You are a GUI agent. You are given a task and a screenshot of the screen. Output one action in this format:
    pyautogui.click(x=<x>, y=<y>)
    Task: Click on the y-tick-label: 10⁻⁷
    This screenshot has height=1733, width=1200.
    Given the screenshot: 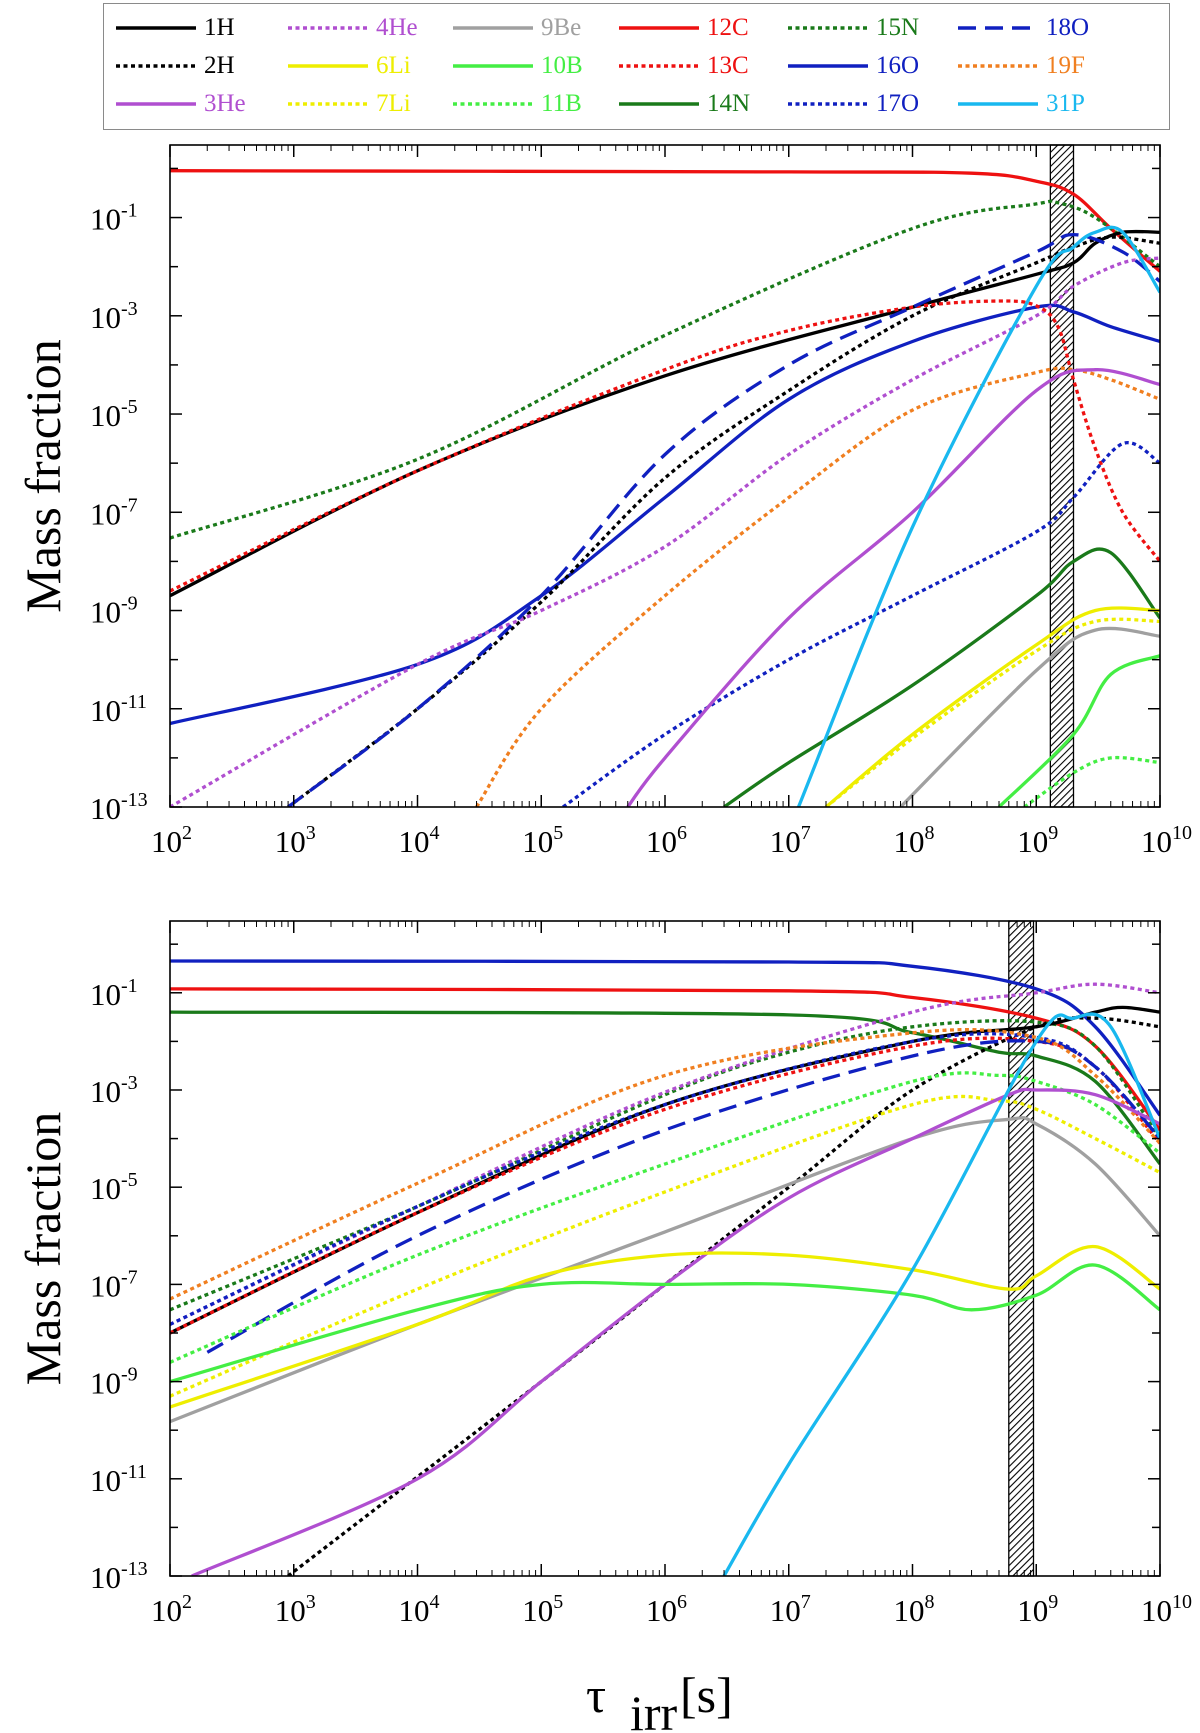 What is the action you would take?
    pyautogui.click(x=114, y=1284)
    